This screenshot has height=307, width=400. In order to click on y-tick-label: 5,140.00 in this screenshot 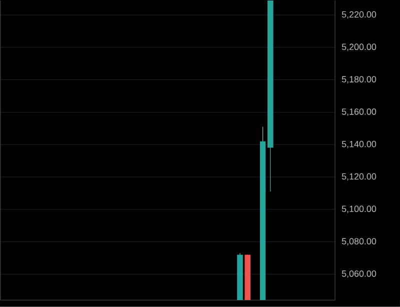, I will do `click(359, 144)`.